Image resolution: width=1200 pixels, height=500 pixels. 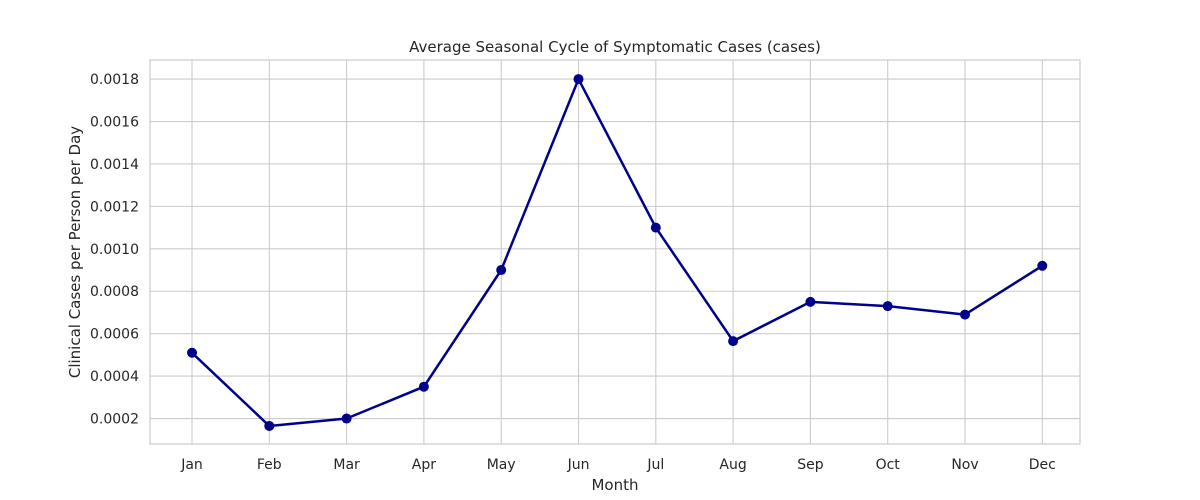 What do you see at coordinates (114, 420) in the screenshot?
I see `y-tick-label: 0.0002` at bounding box center [114, 420].